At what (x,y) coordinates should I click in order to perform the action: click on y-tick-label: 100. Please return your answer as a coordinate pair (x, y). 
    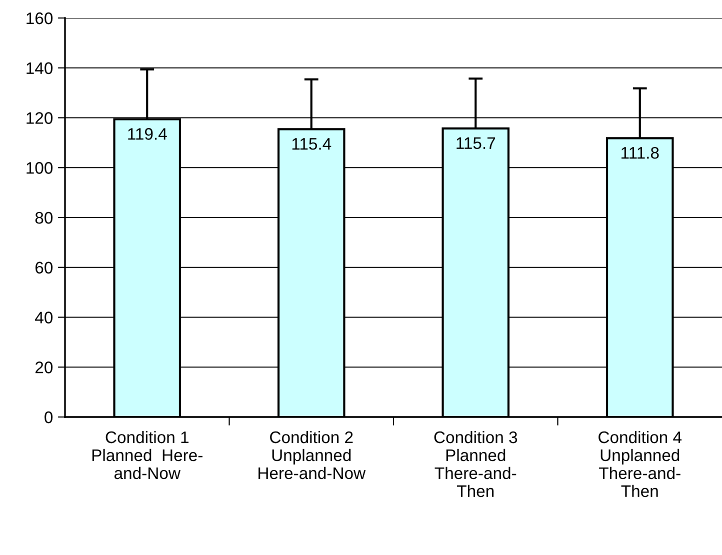
    Looking at the image, I should click on (39, 168).